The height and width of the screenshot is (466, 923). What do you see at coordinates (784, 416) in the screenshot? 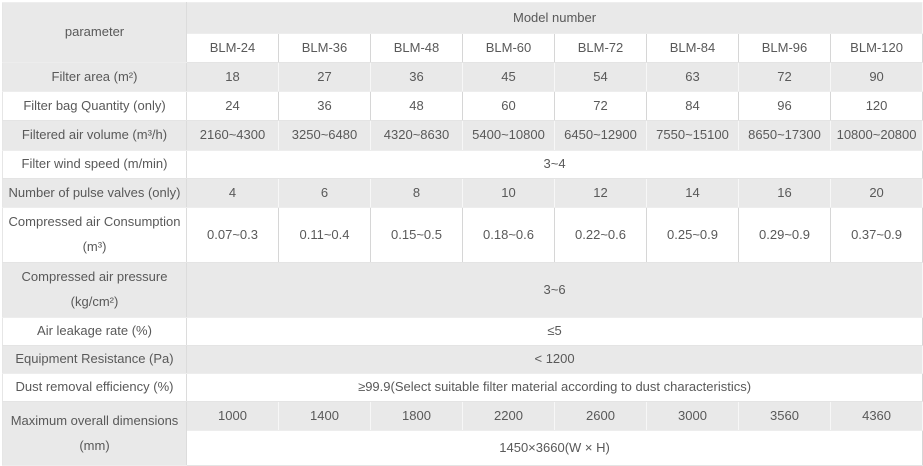
I see `value-cell: 3560` at bounding box center [784, 416].